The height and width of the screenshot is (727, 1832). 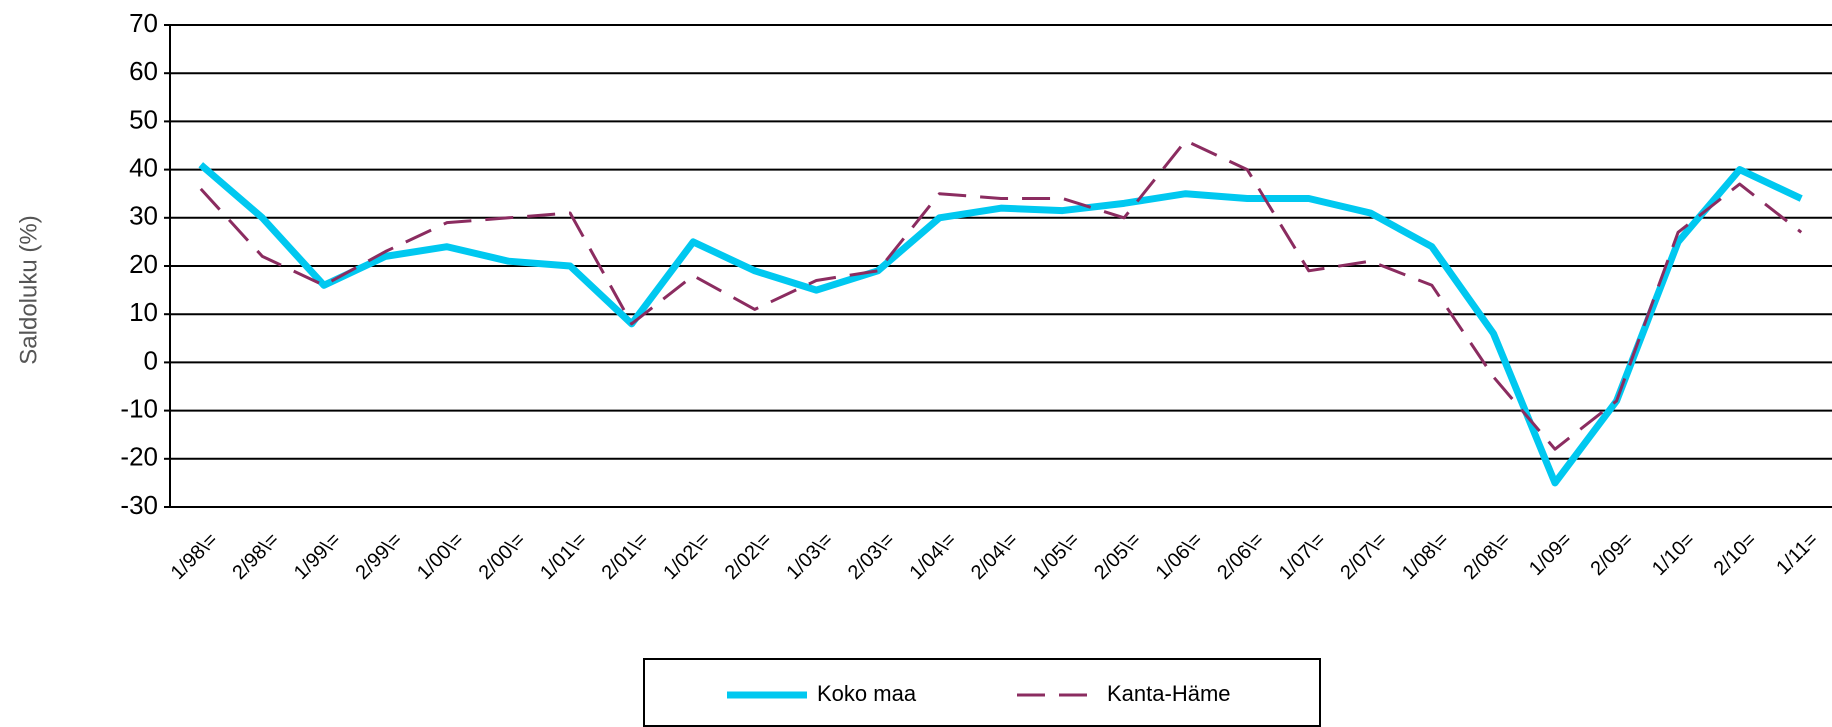 I want to click on y-tick-label: 0, so click(x=151, y=360).